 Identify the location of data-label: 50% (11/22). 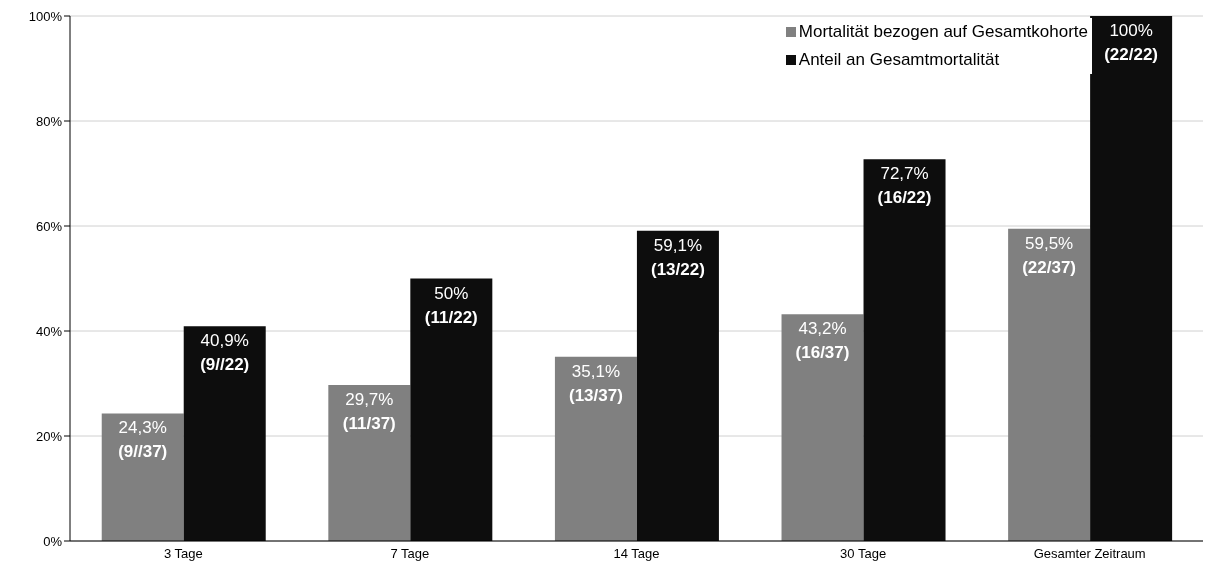
(451, 305).